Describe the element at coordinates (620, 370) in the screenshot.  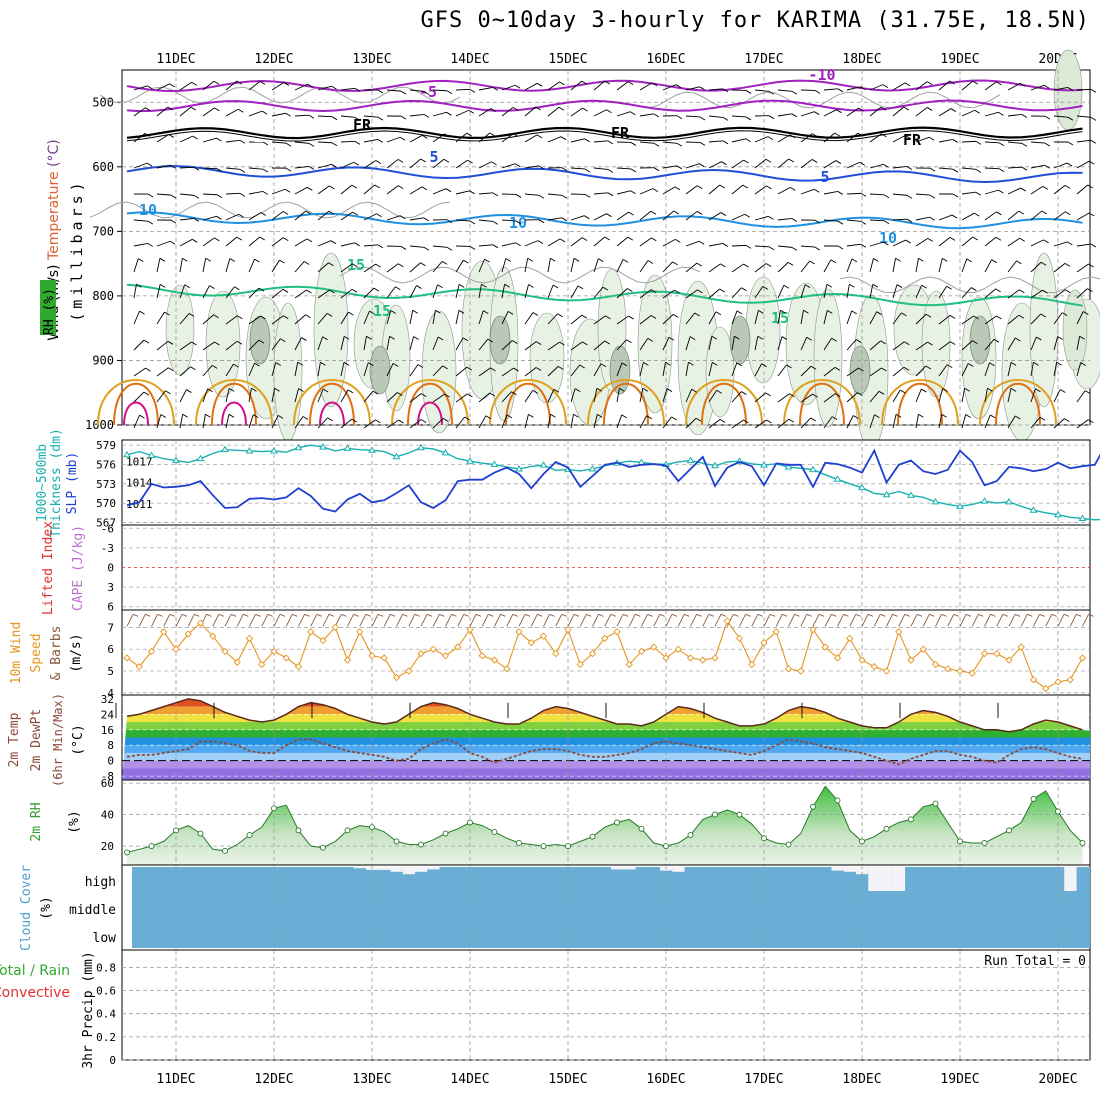
I see `rh-area-dense` at that location.